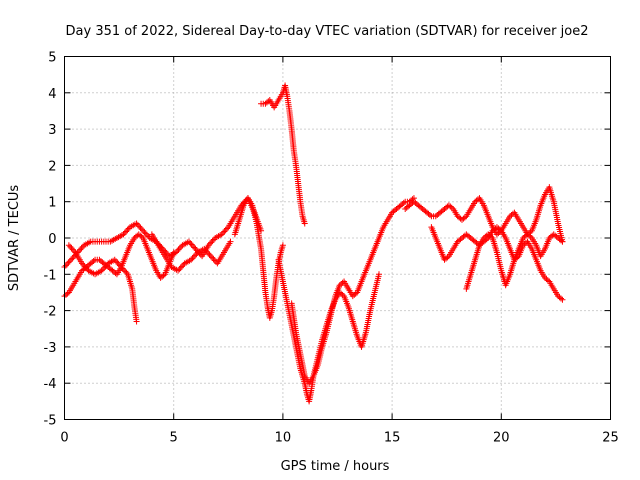 This screenshot has width=640, height=480. Describe the element at coordinates (50, 312) in the screenshot. I see `y-tick-label: -2` at that location.